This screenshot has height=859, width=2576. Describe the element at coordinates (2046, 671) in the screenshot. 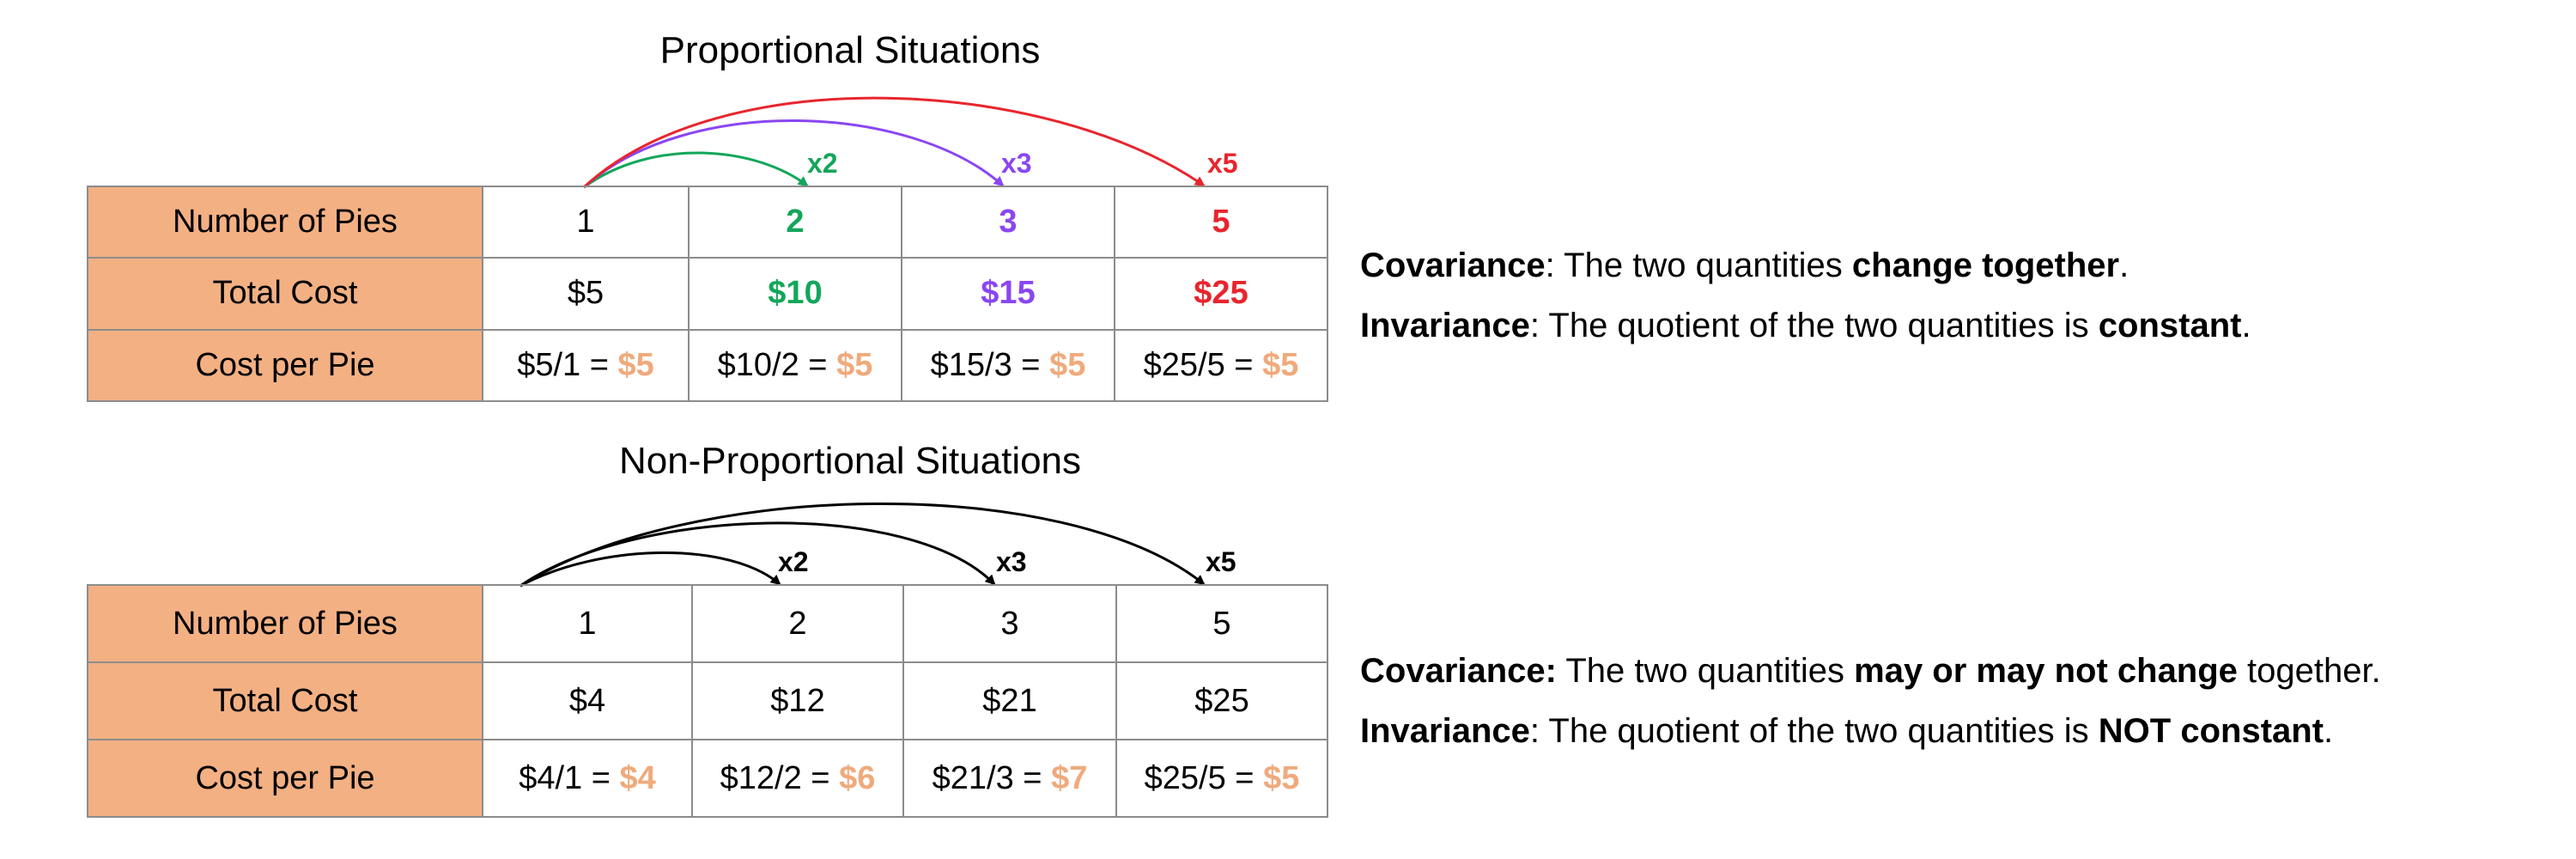

I see `covariance-emphasis: may or may not change` at that location.